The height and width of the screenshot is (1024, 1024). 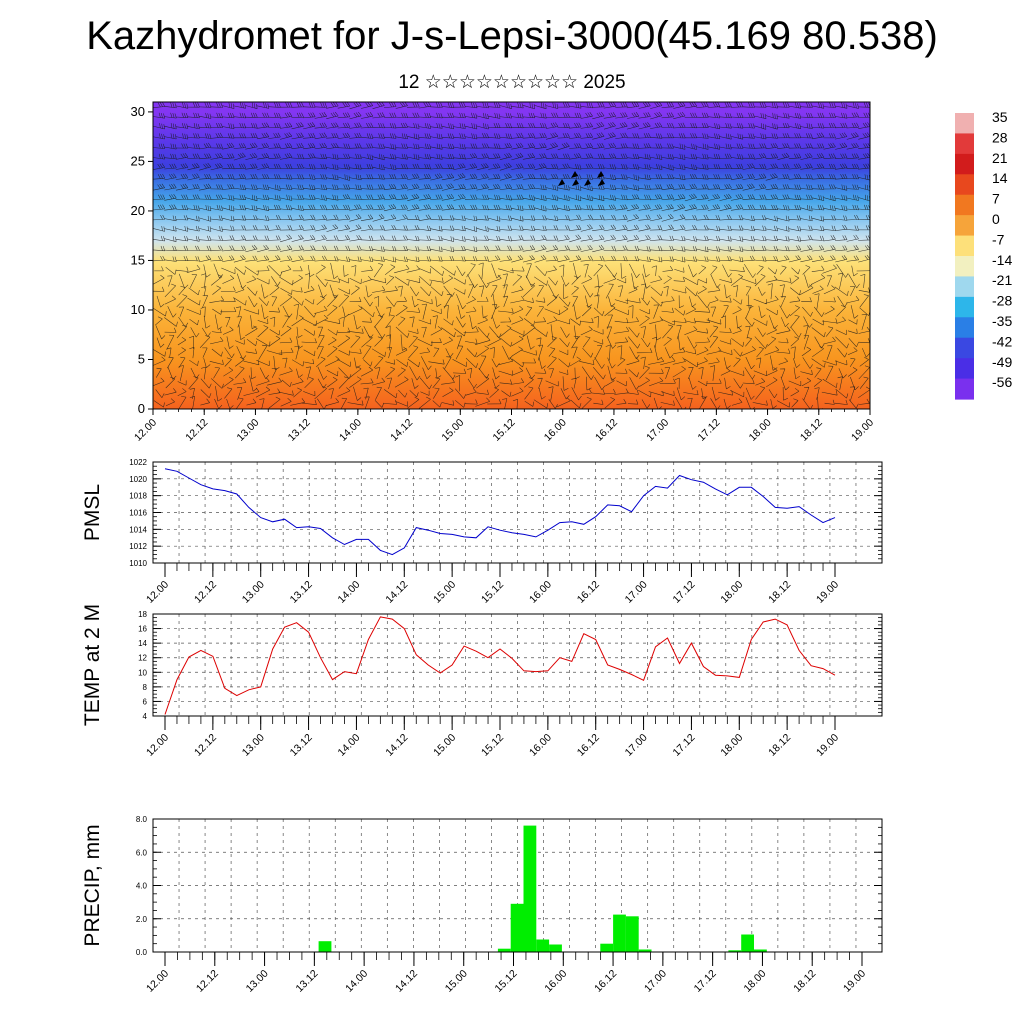 I want to click on x-tick-label: 18.12, so click(x=804, y=981).